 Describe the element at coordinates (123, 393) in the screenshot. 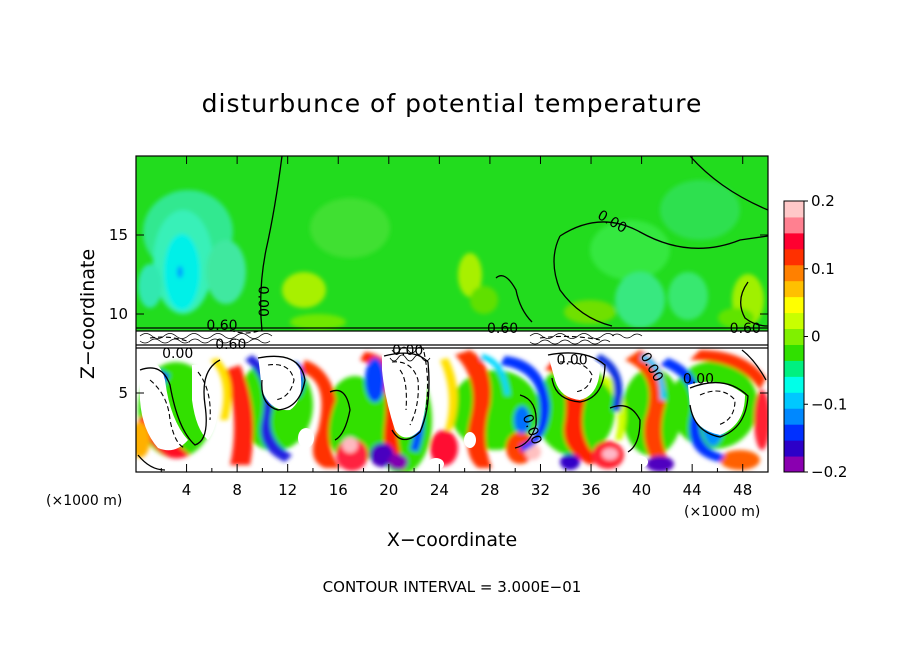

I see `y-tick-label: 5` at that location.